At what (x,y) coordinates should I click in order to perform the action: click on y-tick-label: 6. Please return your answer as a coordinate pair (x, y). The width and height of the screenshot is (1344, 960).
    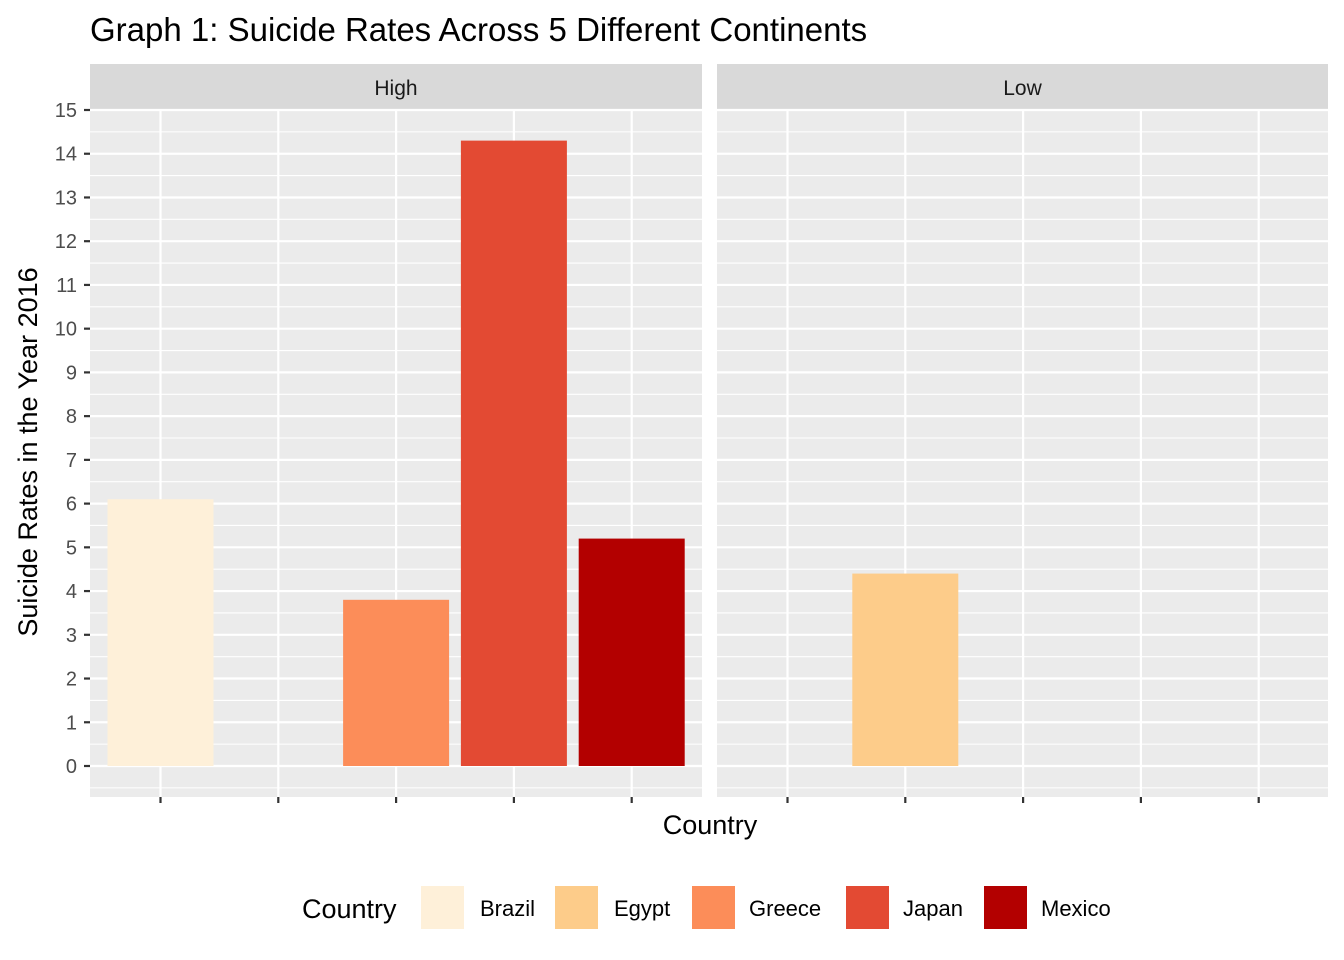
    Looking at the image, I should click on (71, 505).